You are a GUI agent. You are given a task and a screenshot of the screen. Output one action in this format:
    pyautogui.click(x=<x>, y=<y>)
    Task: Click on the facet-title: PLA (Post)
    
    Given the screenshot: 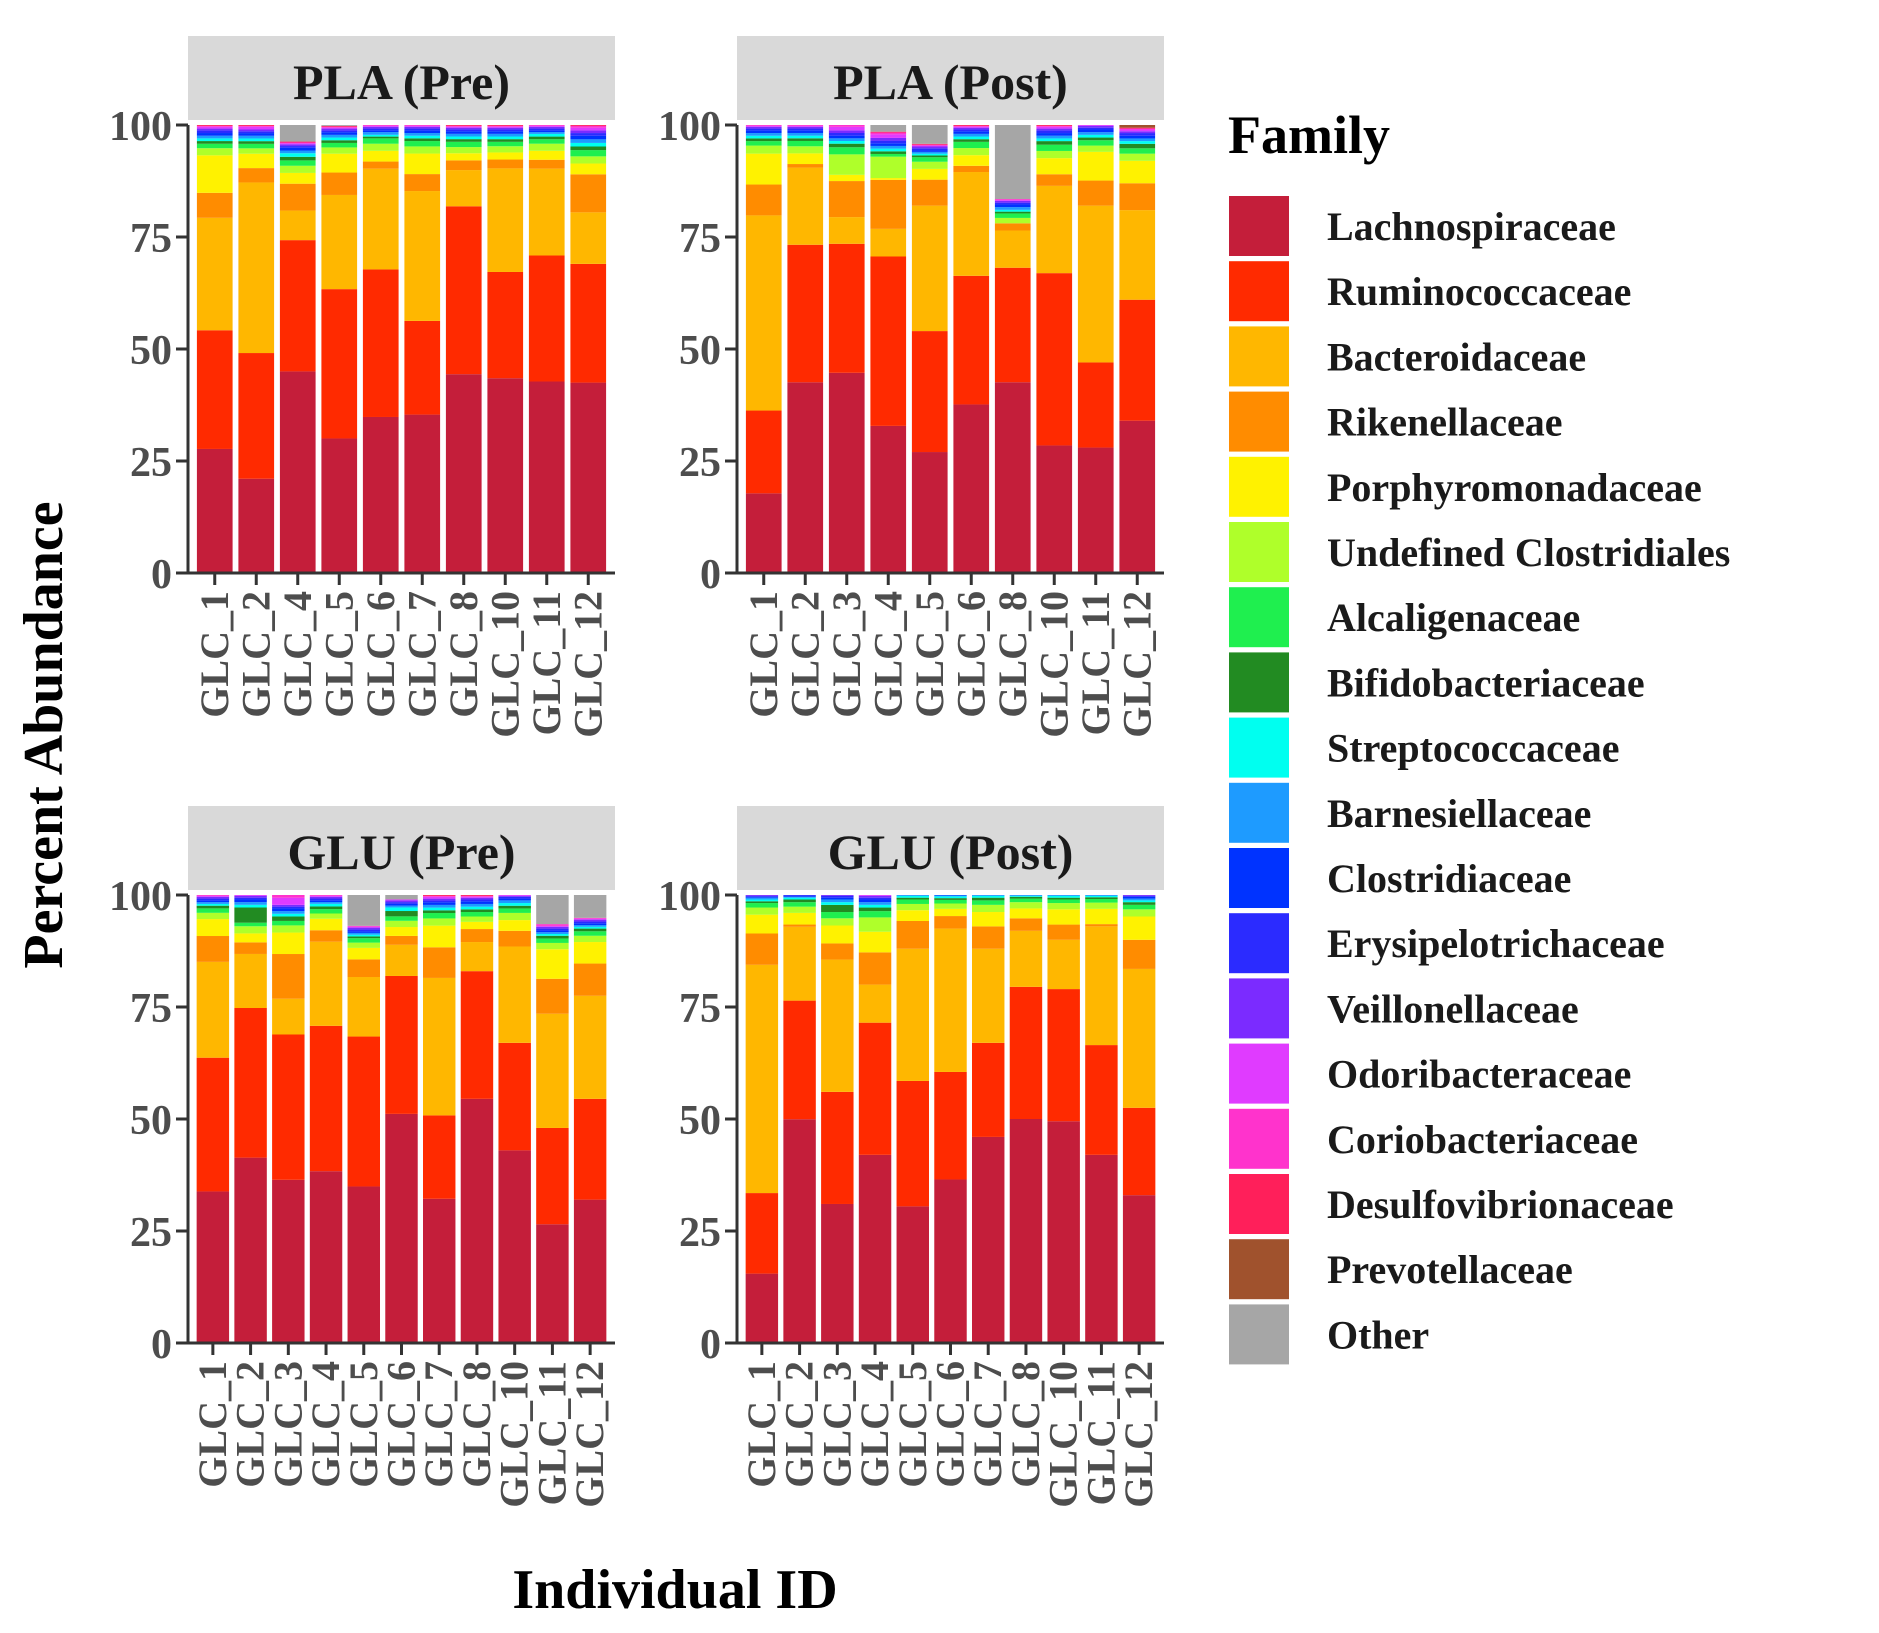 What is the action you would take?
    pyautogui.click(x=950, y=82)
    